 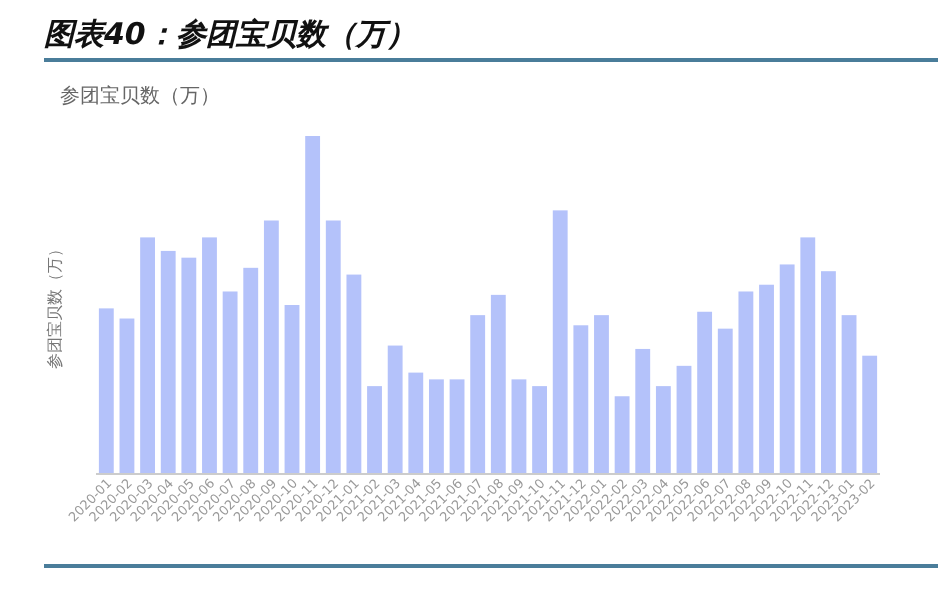 I want to click on chart-subtitle: 参团宝贝数（万）, so click(x=140, y=96).